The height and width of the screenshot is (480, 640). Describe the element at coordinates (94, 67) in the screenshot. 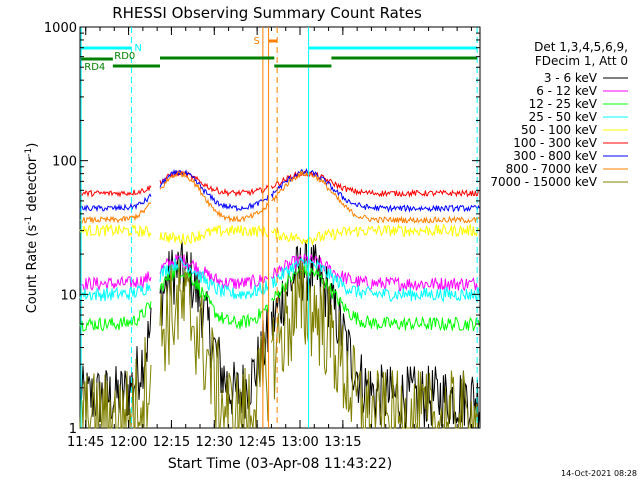

I see `rd4-label: RD4` at that location.